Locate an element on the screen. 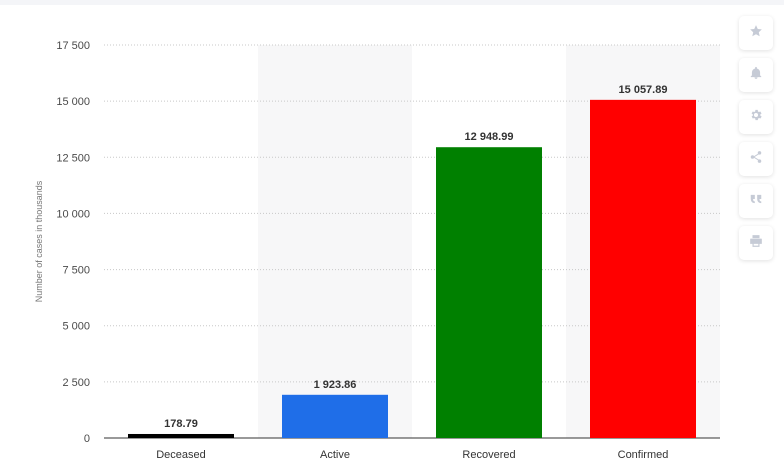 The width and height of the screenshot is (784, 468). cite-button is located at coordinates (756, 201).